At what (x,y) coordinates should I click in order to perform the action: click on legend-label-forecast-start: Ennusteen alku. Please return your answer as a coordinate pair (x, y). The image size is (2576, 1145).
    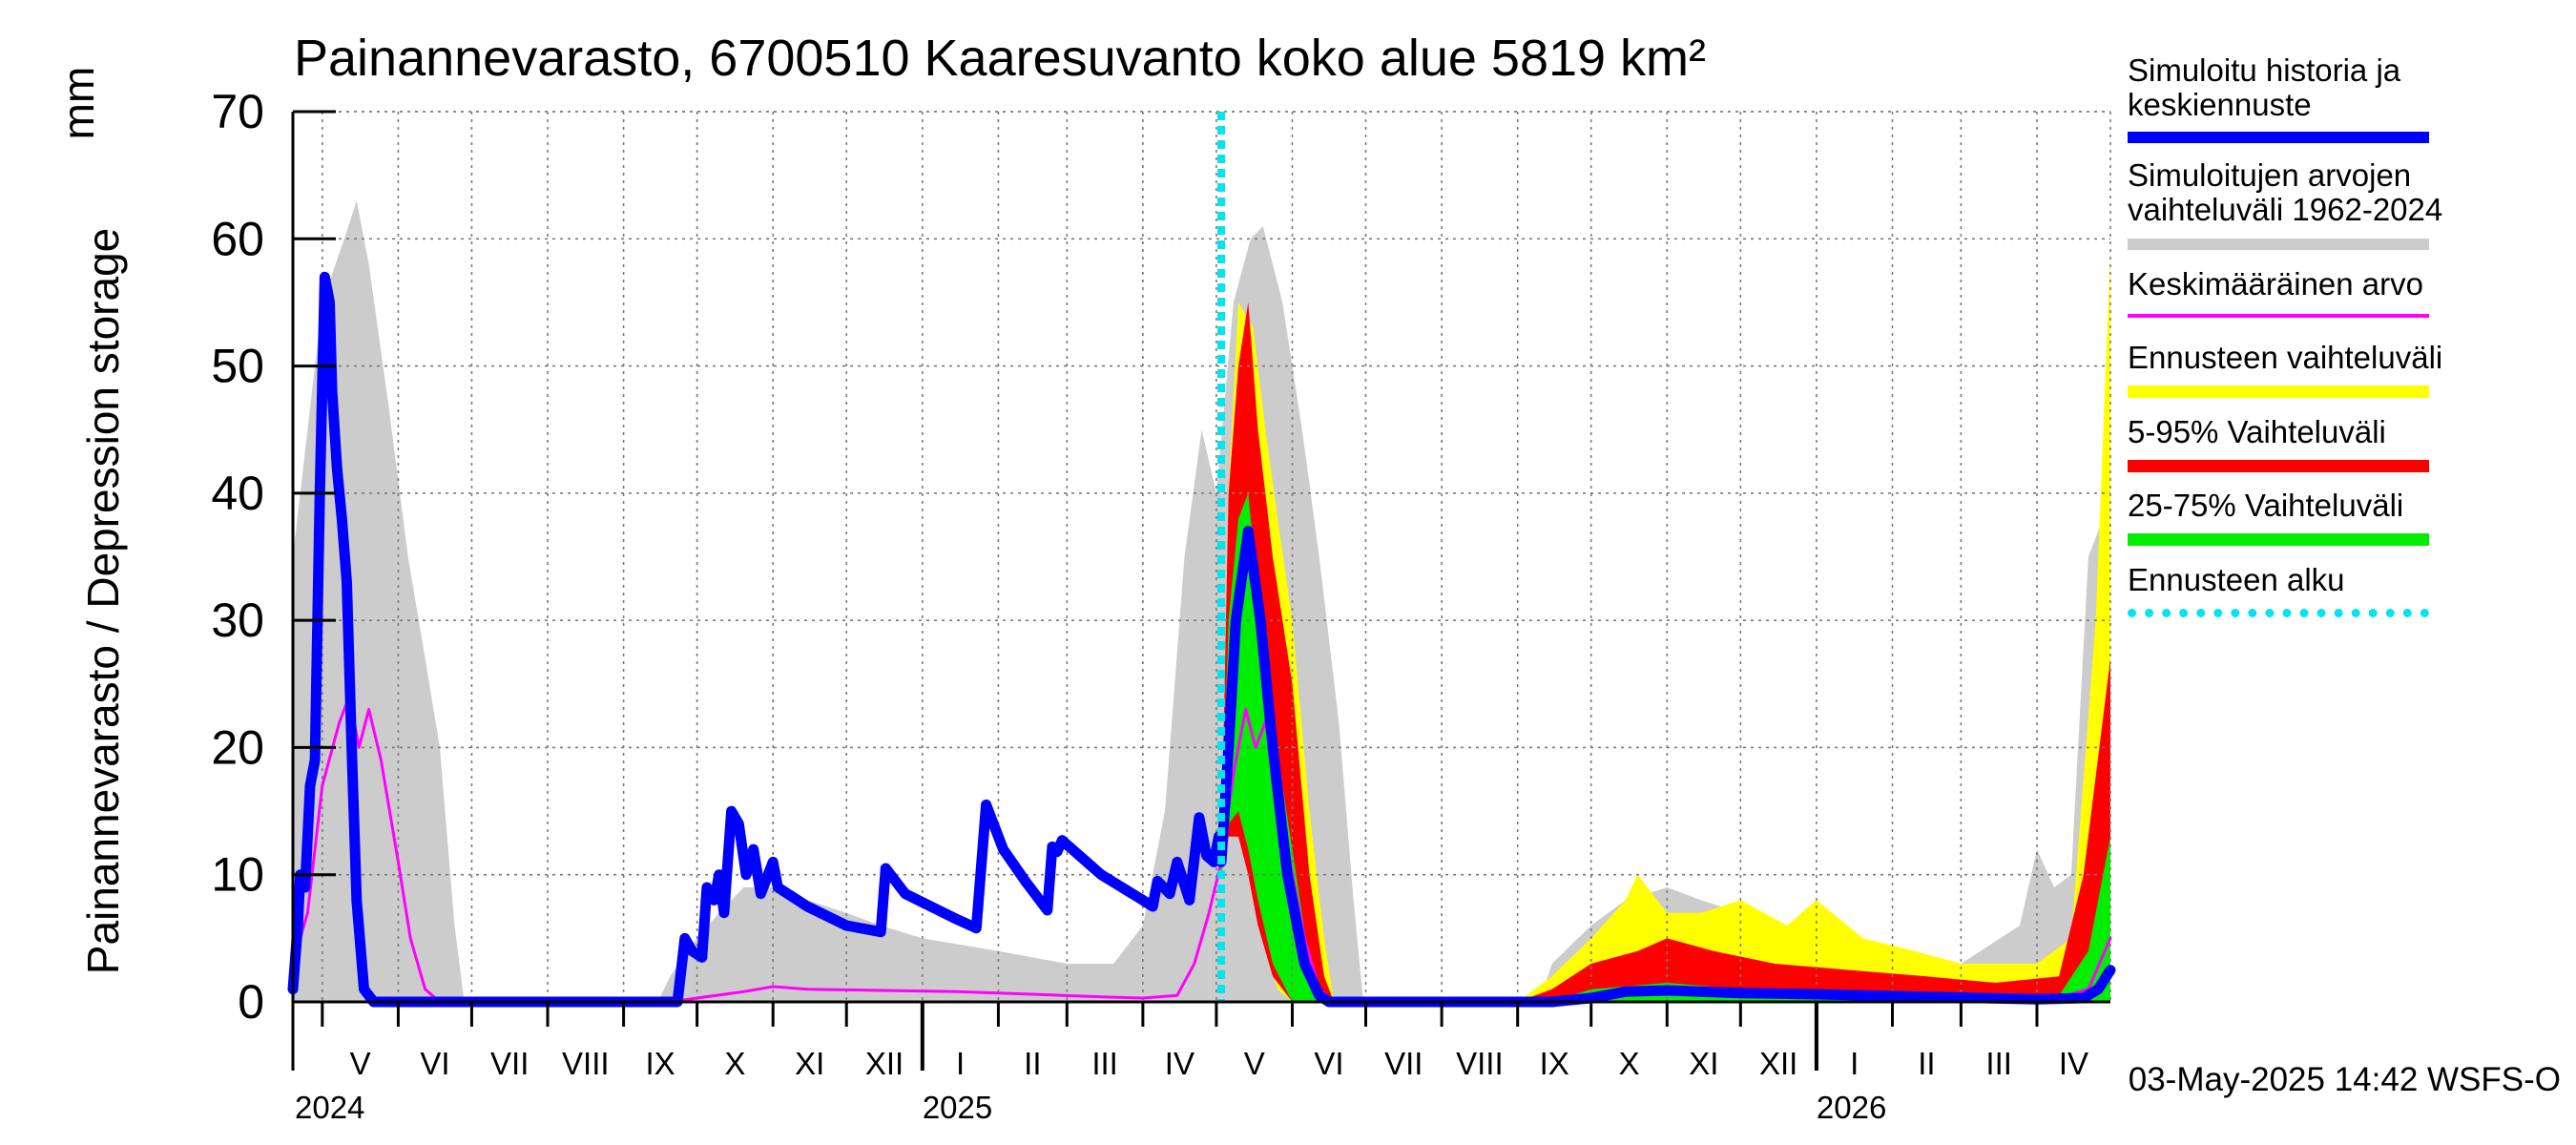
    Looking at the image, I should click on (2236, 579).